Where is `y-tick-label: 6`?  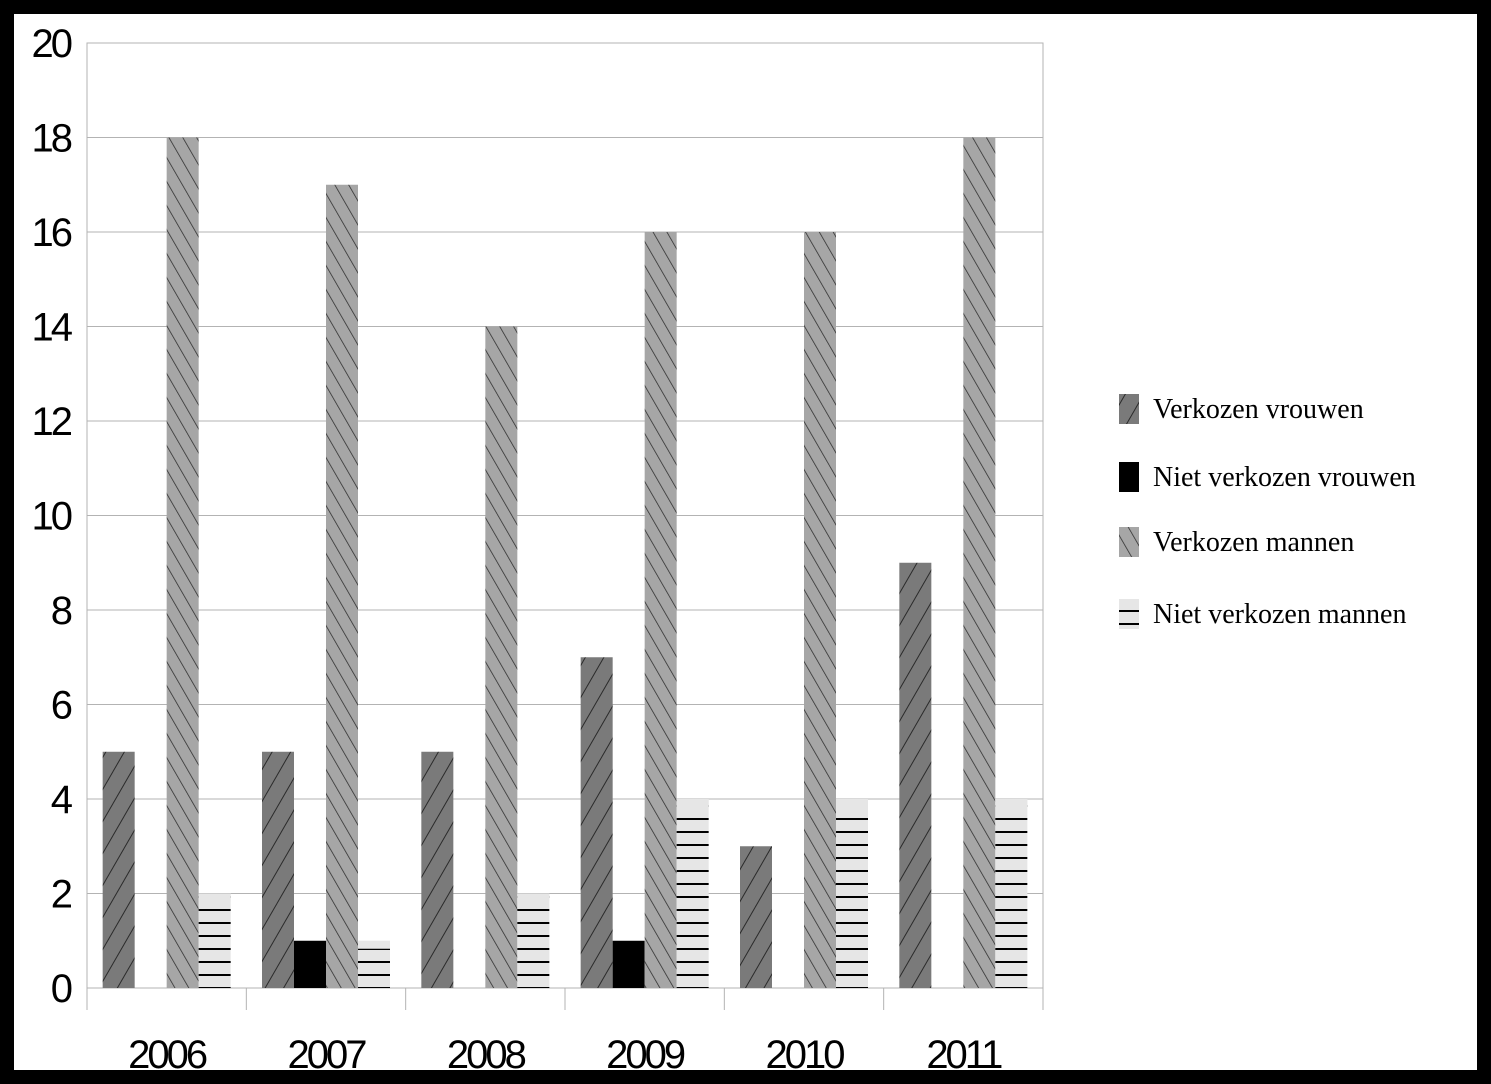
y-tick-label: 6 is located at coordinates (61, 706).